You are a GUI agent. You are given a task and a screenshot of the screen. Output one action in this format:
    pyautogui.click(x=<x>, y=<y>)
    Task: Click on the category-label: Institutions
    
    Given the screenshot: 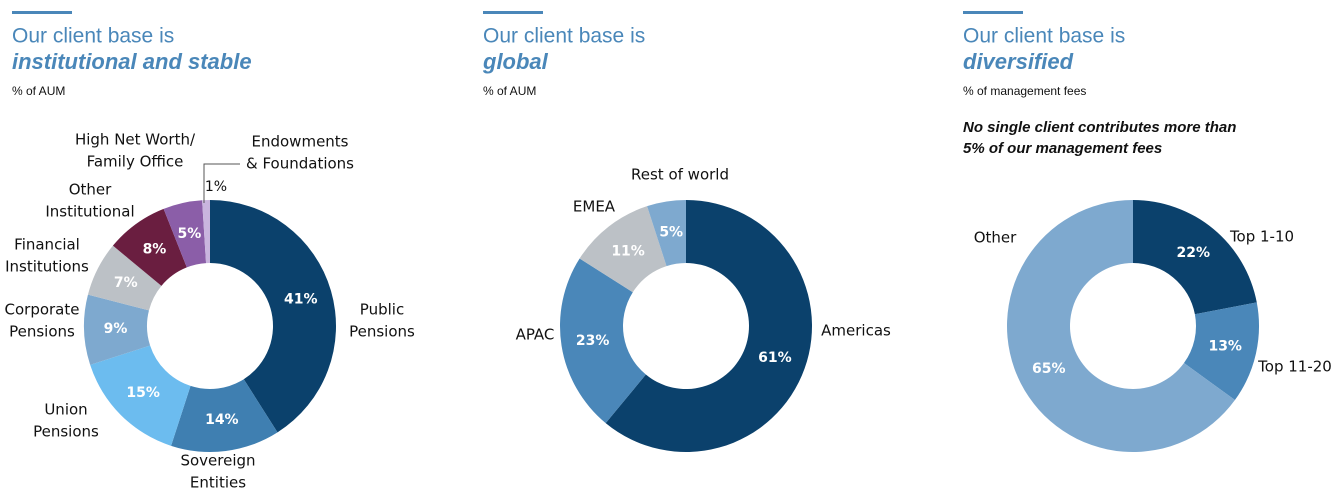 What is the action you would take?
    pyautogui.click(x=47, y=267)
    